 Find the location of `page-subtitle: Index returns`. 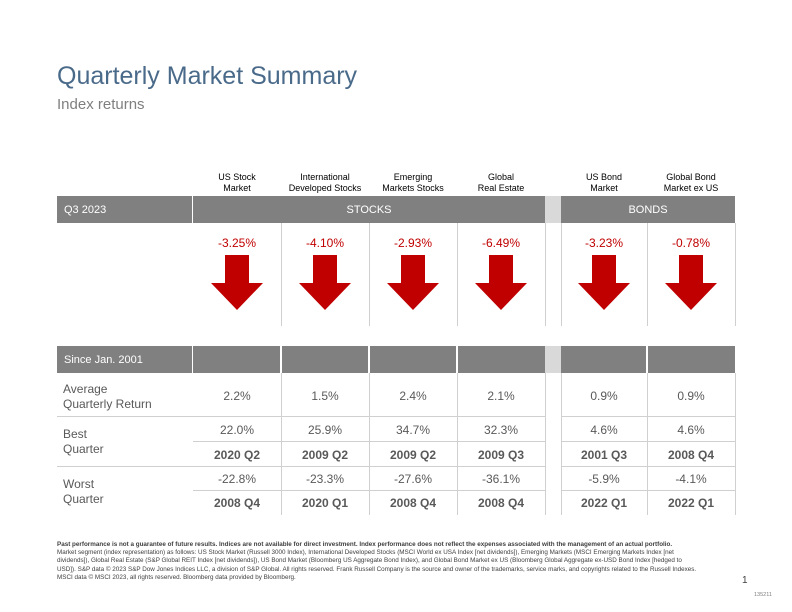

page-subtitle: Index returns is located at coordinates (101, 104).